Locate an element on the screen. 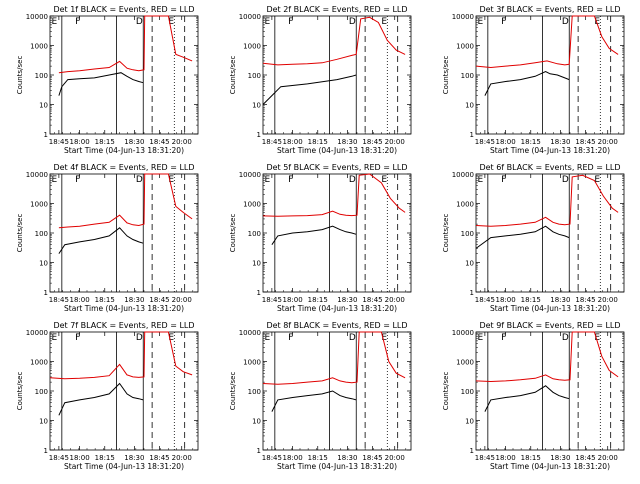 The height and width of the screenshot is (484, 640). panel-title: Det 7f BLACK = Events, RED = LLD is located at coordinates (123, 325).